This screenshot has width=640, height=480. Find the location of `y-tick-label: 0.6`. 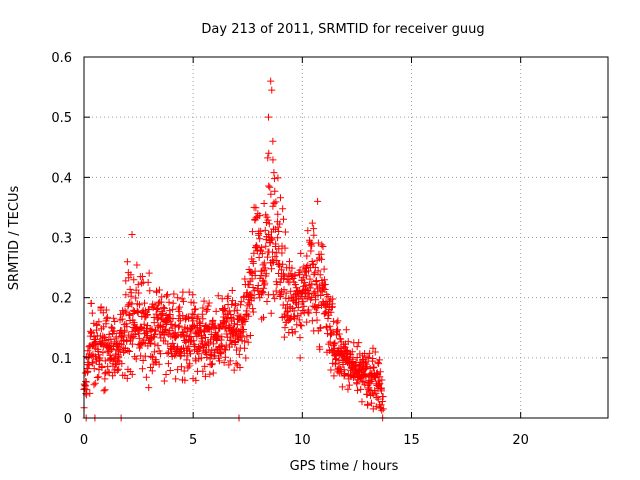

y-tick-label: 0.6 is located at coordinates (61, 58).